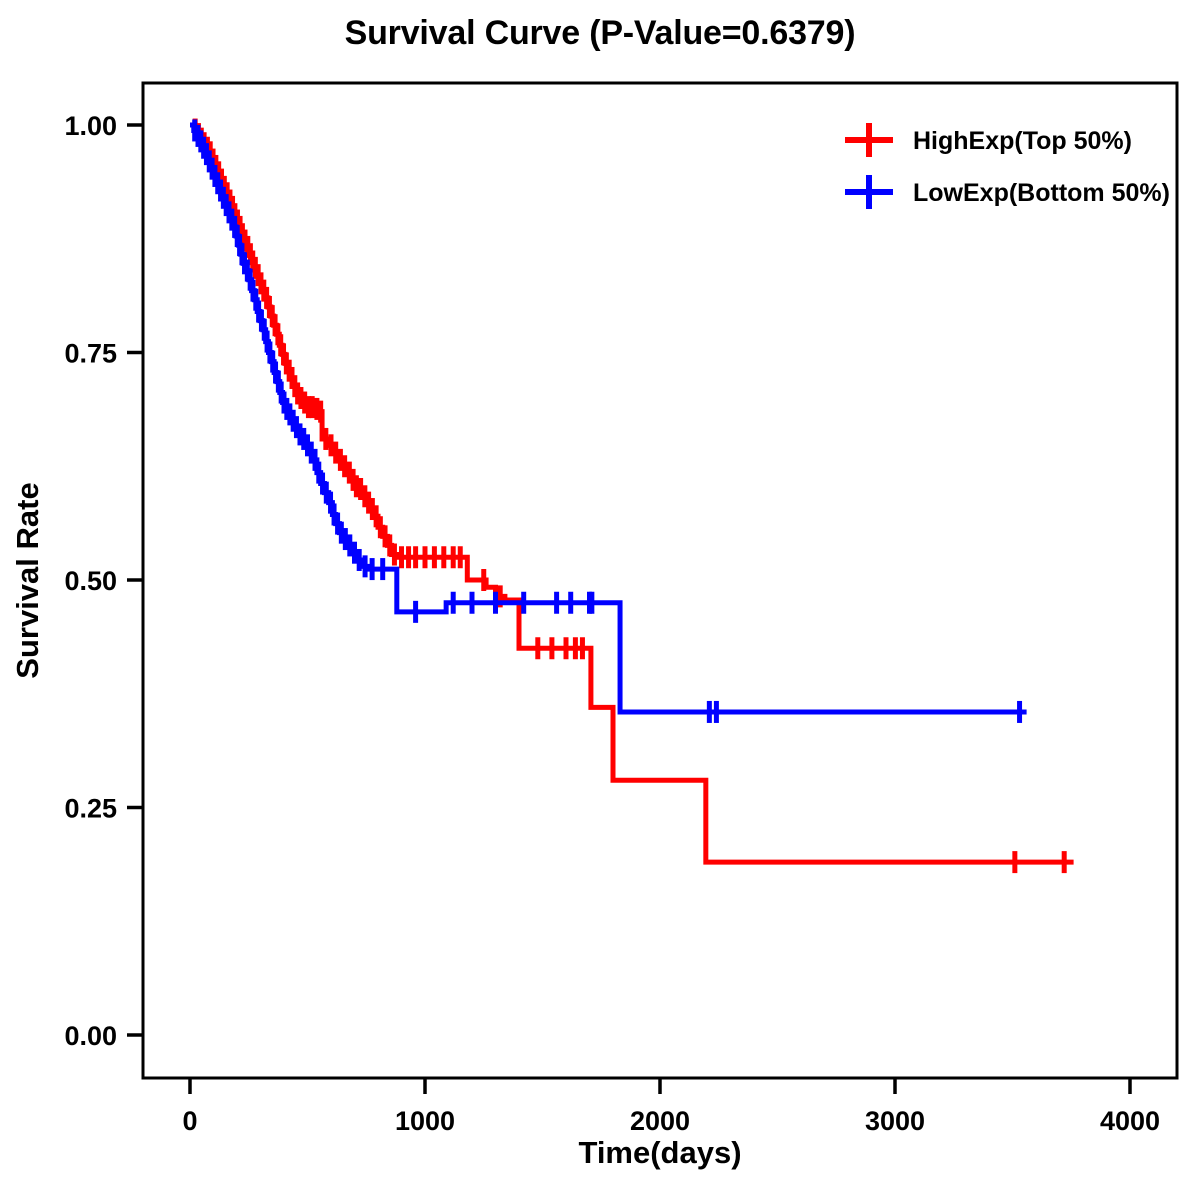 The width and height of the screenshot is (1200, 1200). What do you see at coordinates (659, 1152) in the screenshot?
I see `x-axis-title: Time(days)` at bounding box center [659, 1152].